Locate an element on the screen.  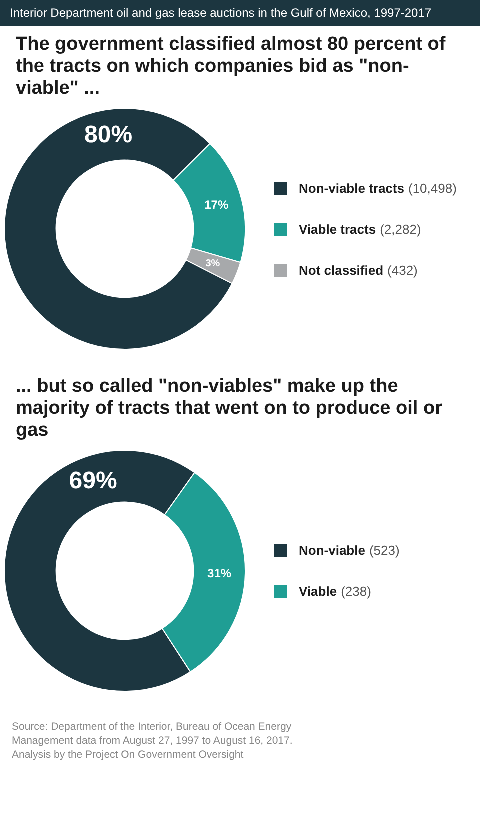
legend-label: Viable (238) is located at coordinates (335, 591).